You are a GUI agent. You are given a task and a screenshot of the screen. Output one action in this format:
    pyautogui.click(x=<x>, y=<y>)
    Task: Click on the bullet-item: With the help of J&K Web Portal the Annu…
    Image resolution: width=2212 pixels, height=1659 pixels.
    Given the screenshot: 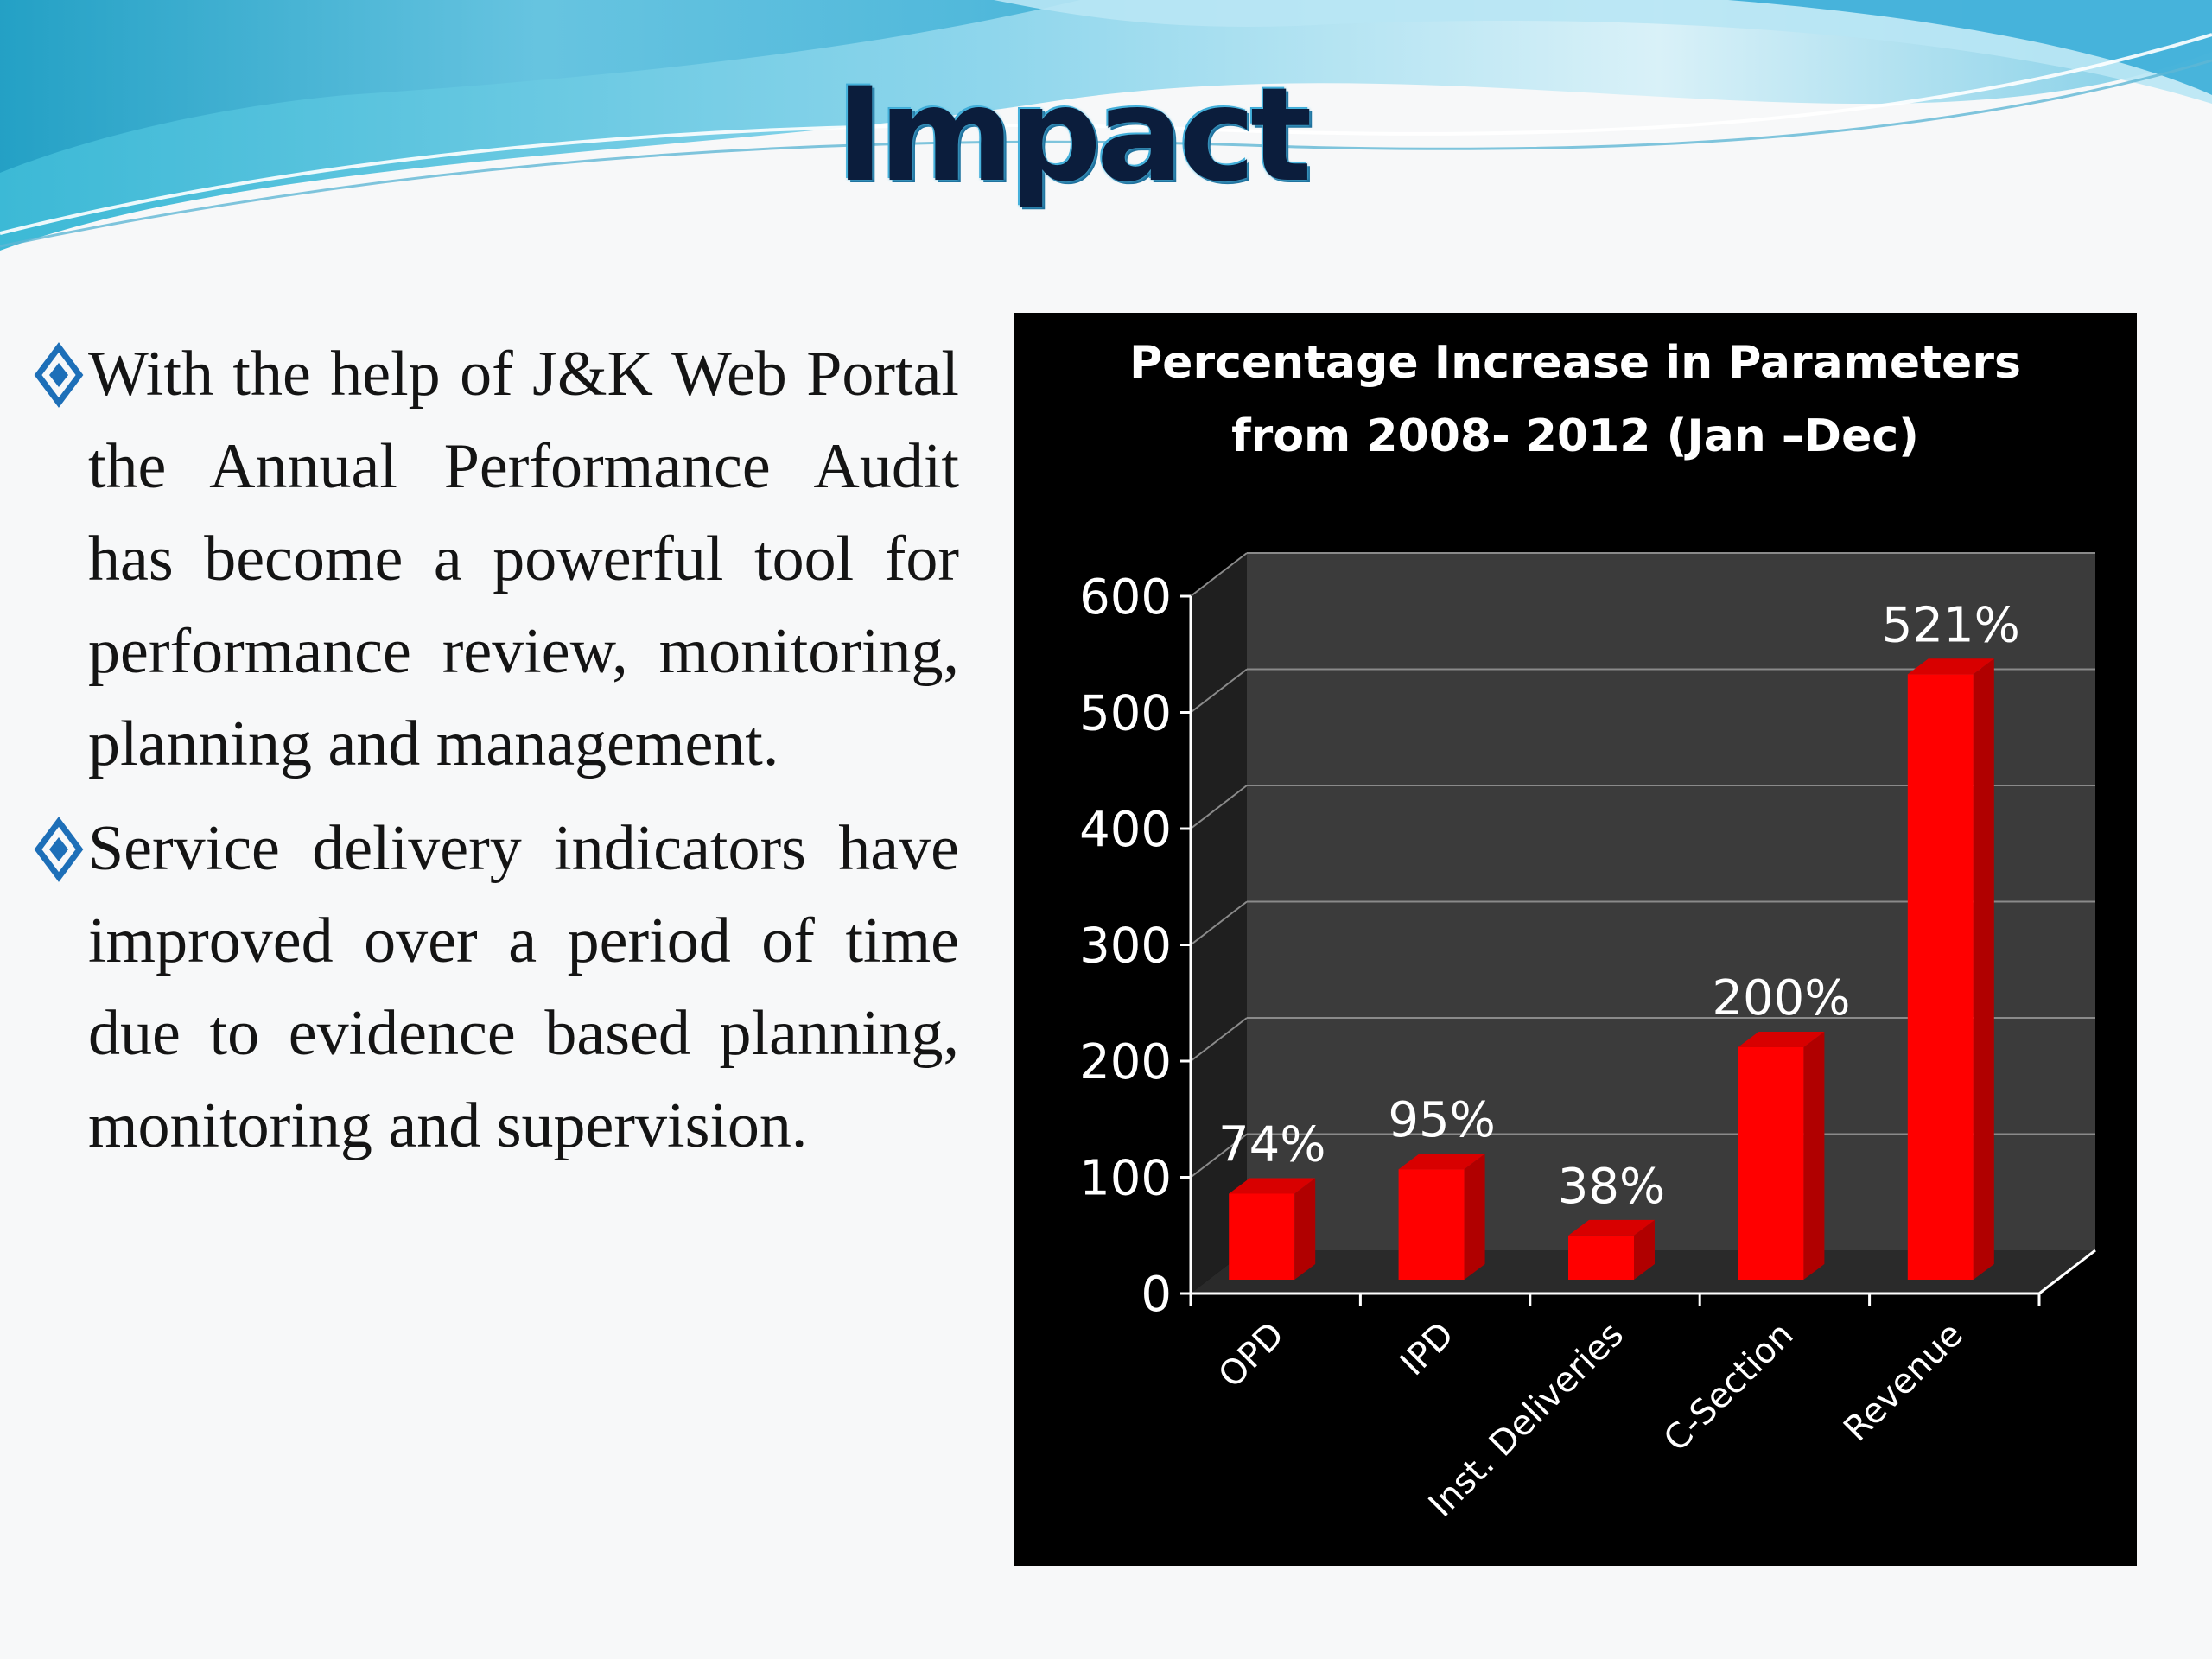 What is the action you would take?
    pyautogui.click(x=492, y=559)
    